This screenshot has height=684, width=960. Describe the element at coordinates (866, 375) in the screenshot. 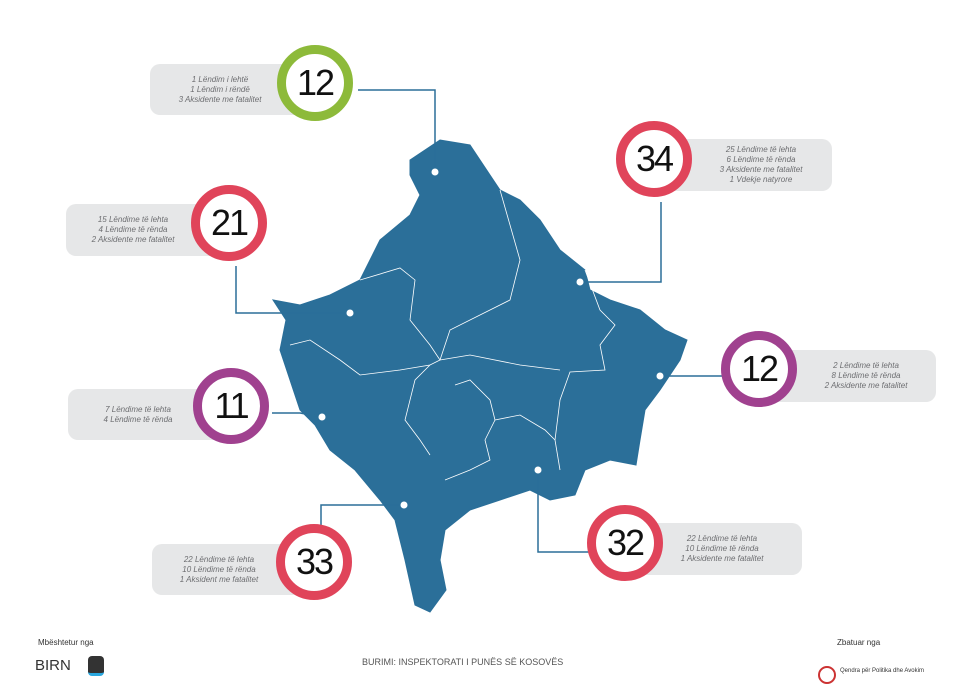

I see `stat-line: 8 Lëndime të rënda` at that location.